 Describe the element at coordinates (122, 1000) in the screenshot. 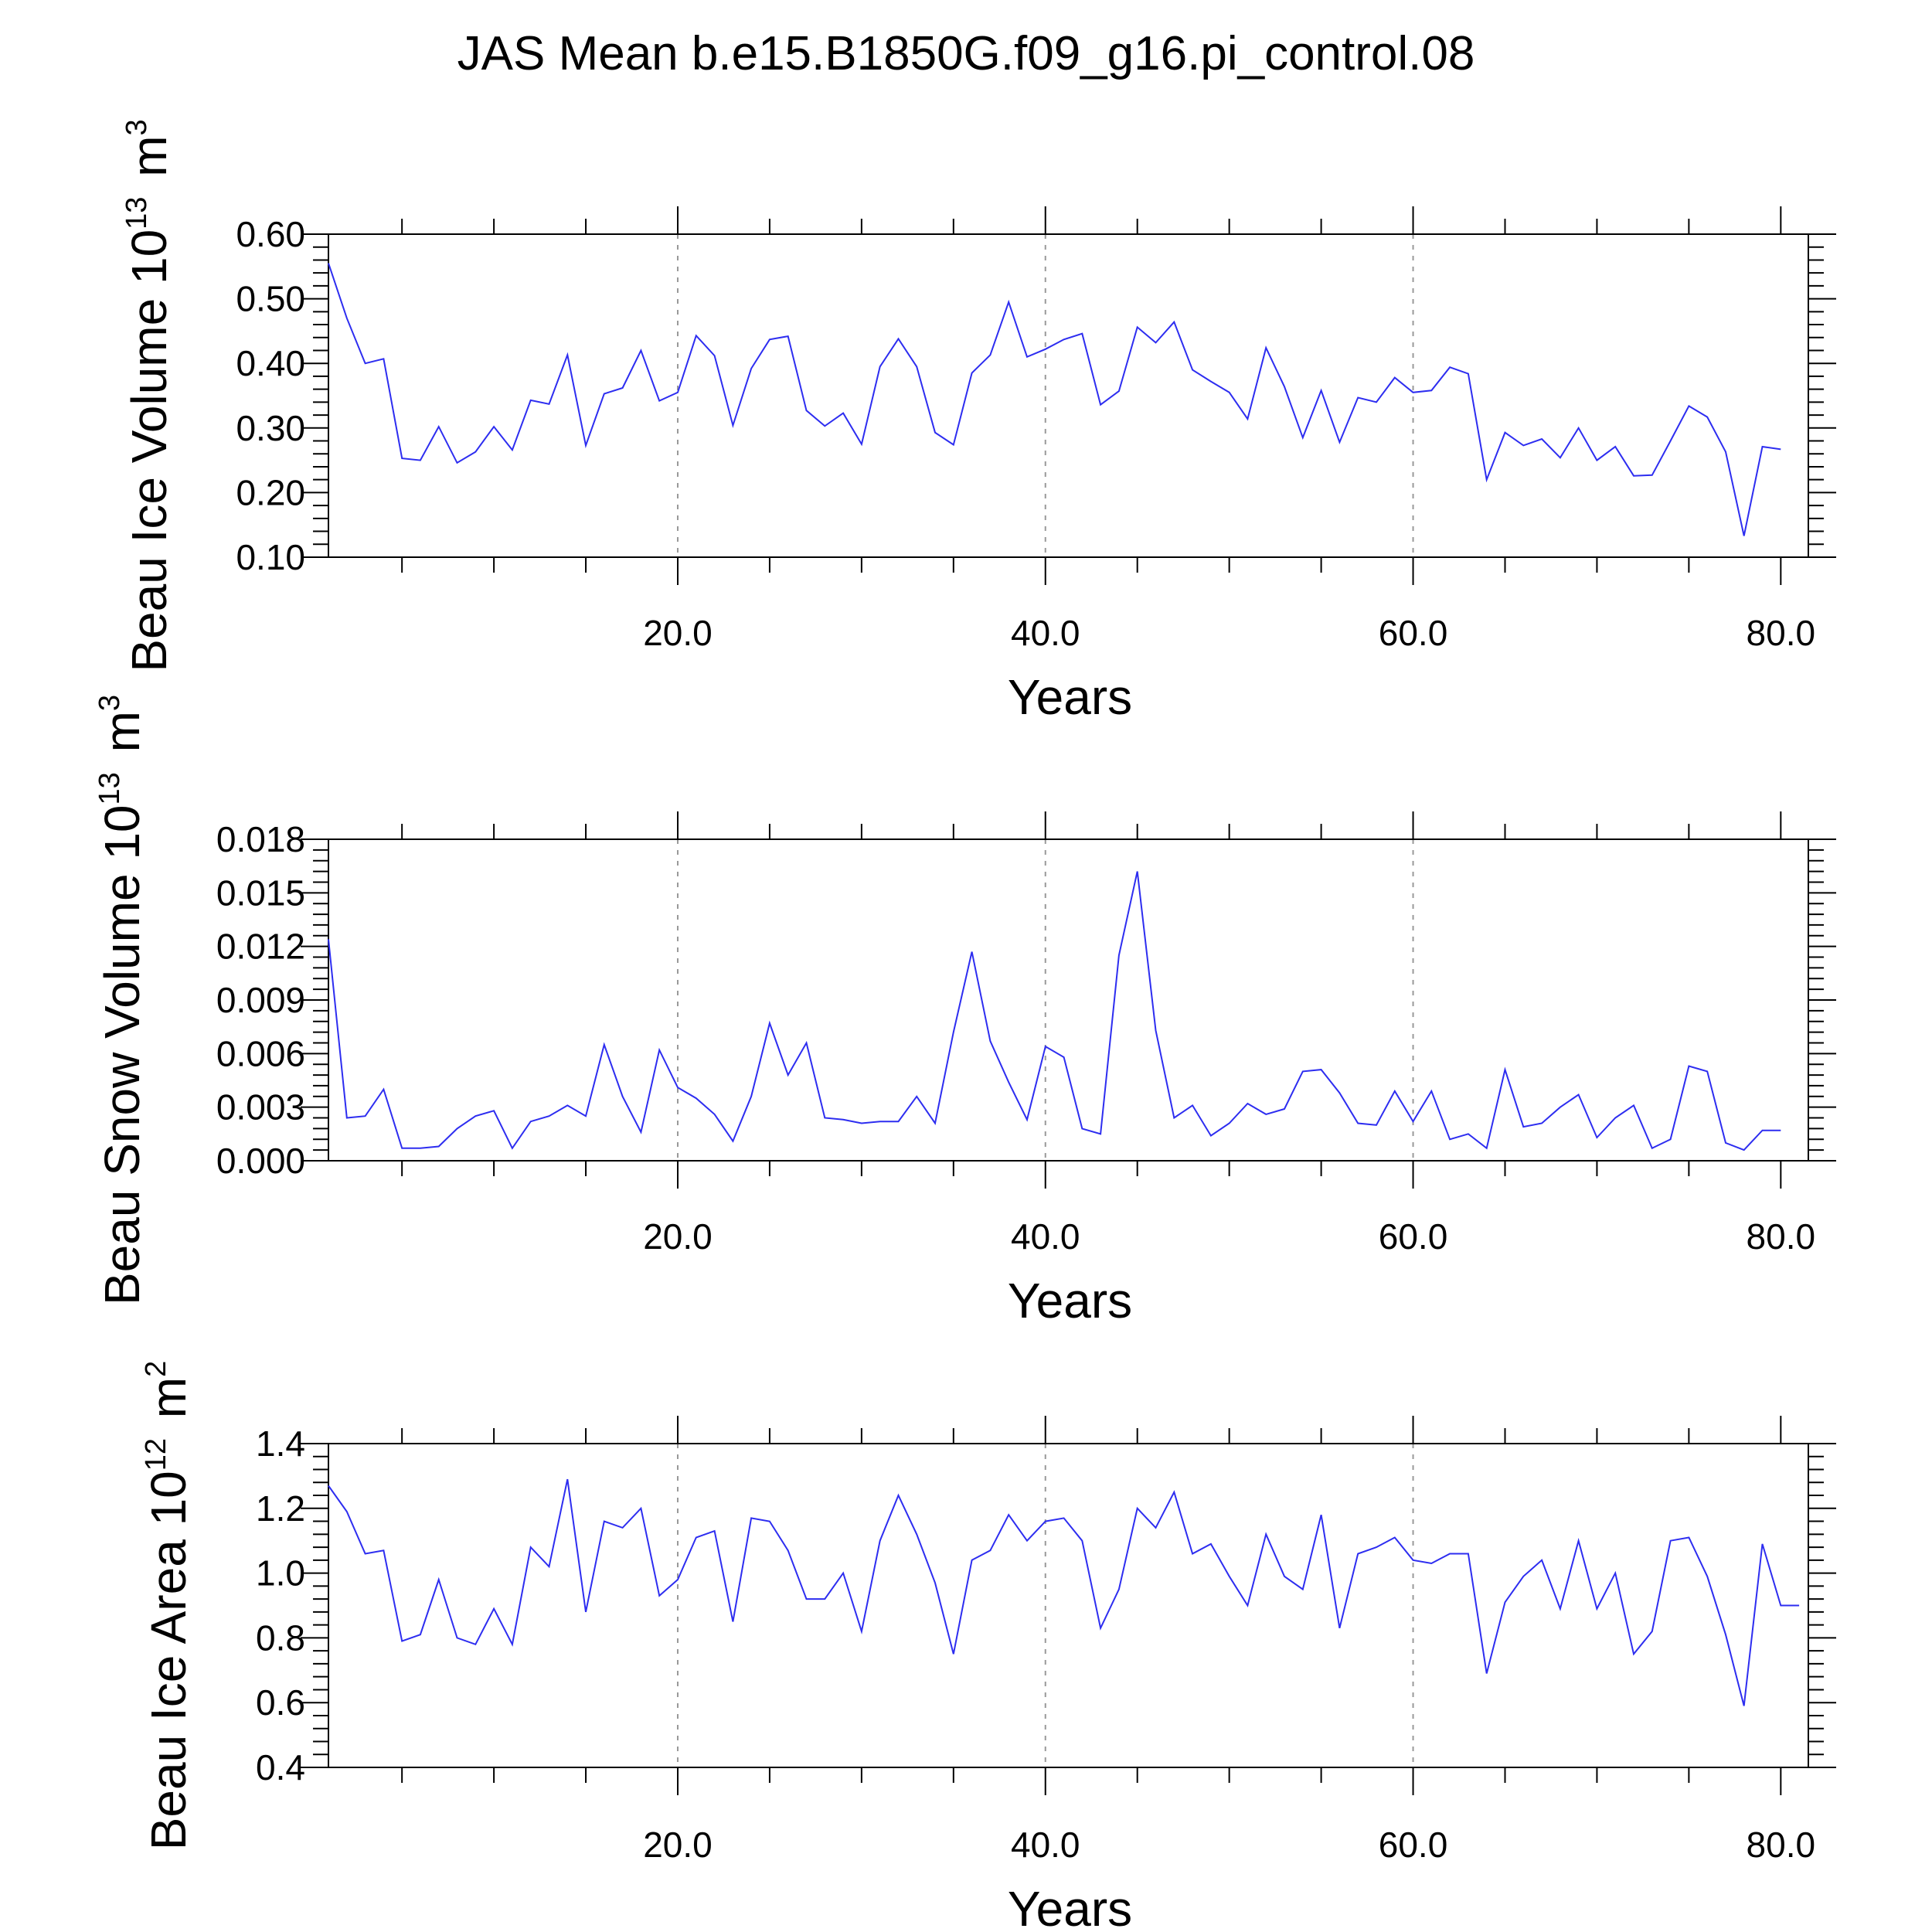

I see `y-axis-title: Beau Snow Volume 1013 m3` at that location.